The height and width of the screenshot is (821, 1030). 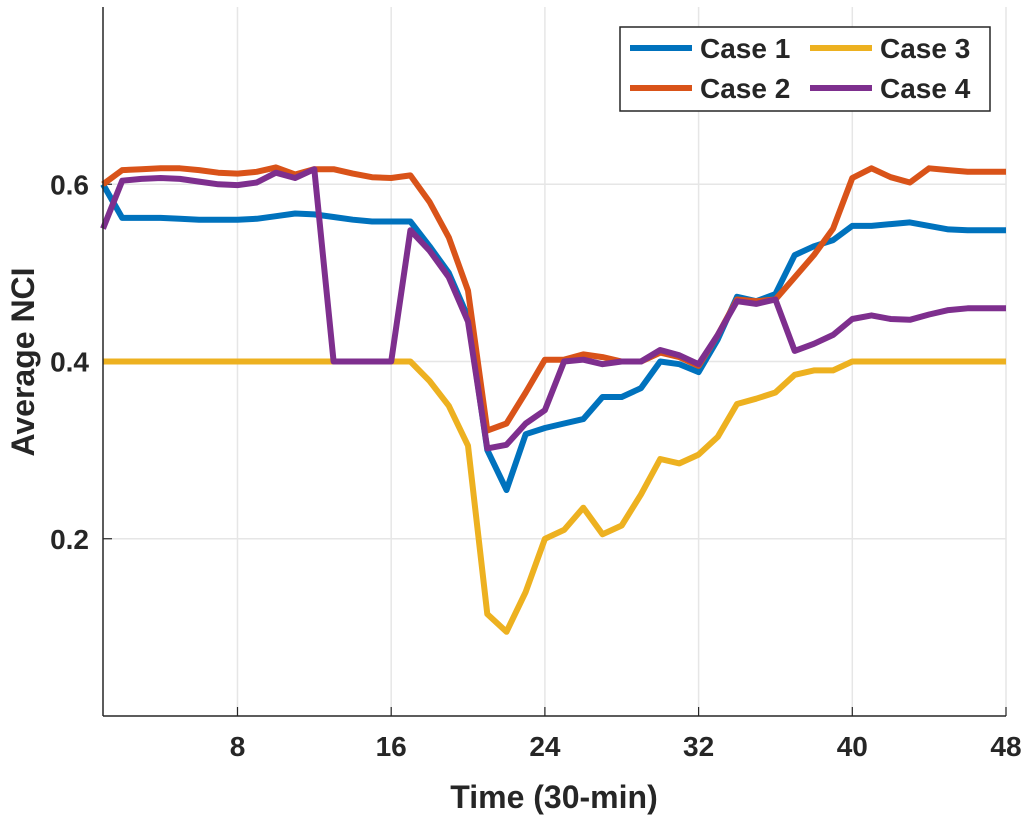 I want to click on legend-label: Case 4, so click(x=925, y=88).